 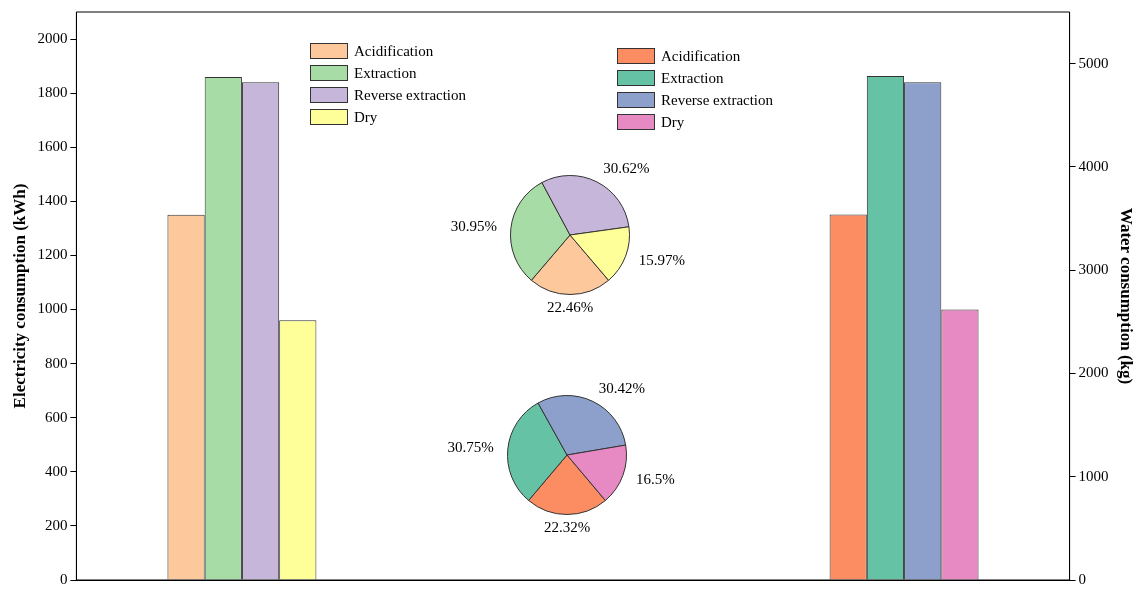 What do you see at coordinates (570, 307) in the screenshot?
I see `data-label: 22.46%` at bounding box center [570, 307].